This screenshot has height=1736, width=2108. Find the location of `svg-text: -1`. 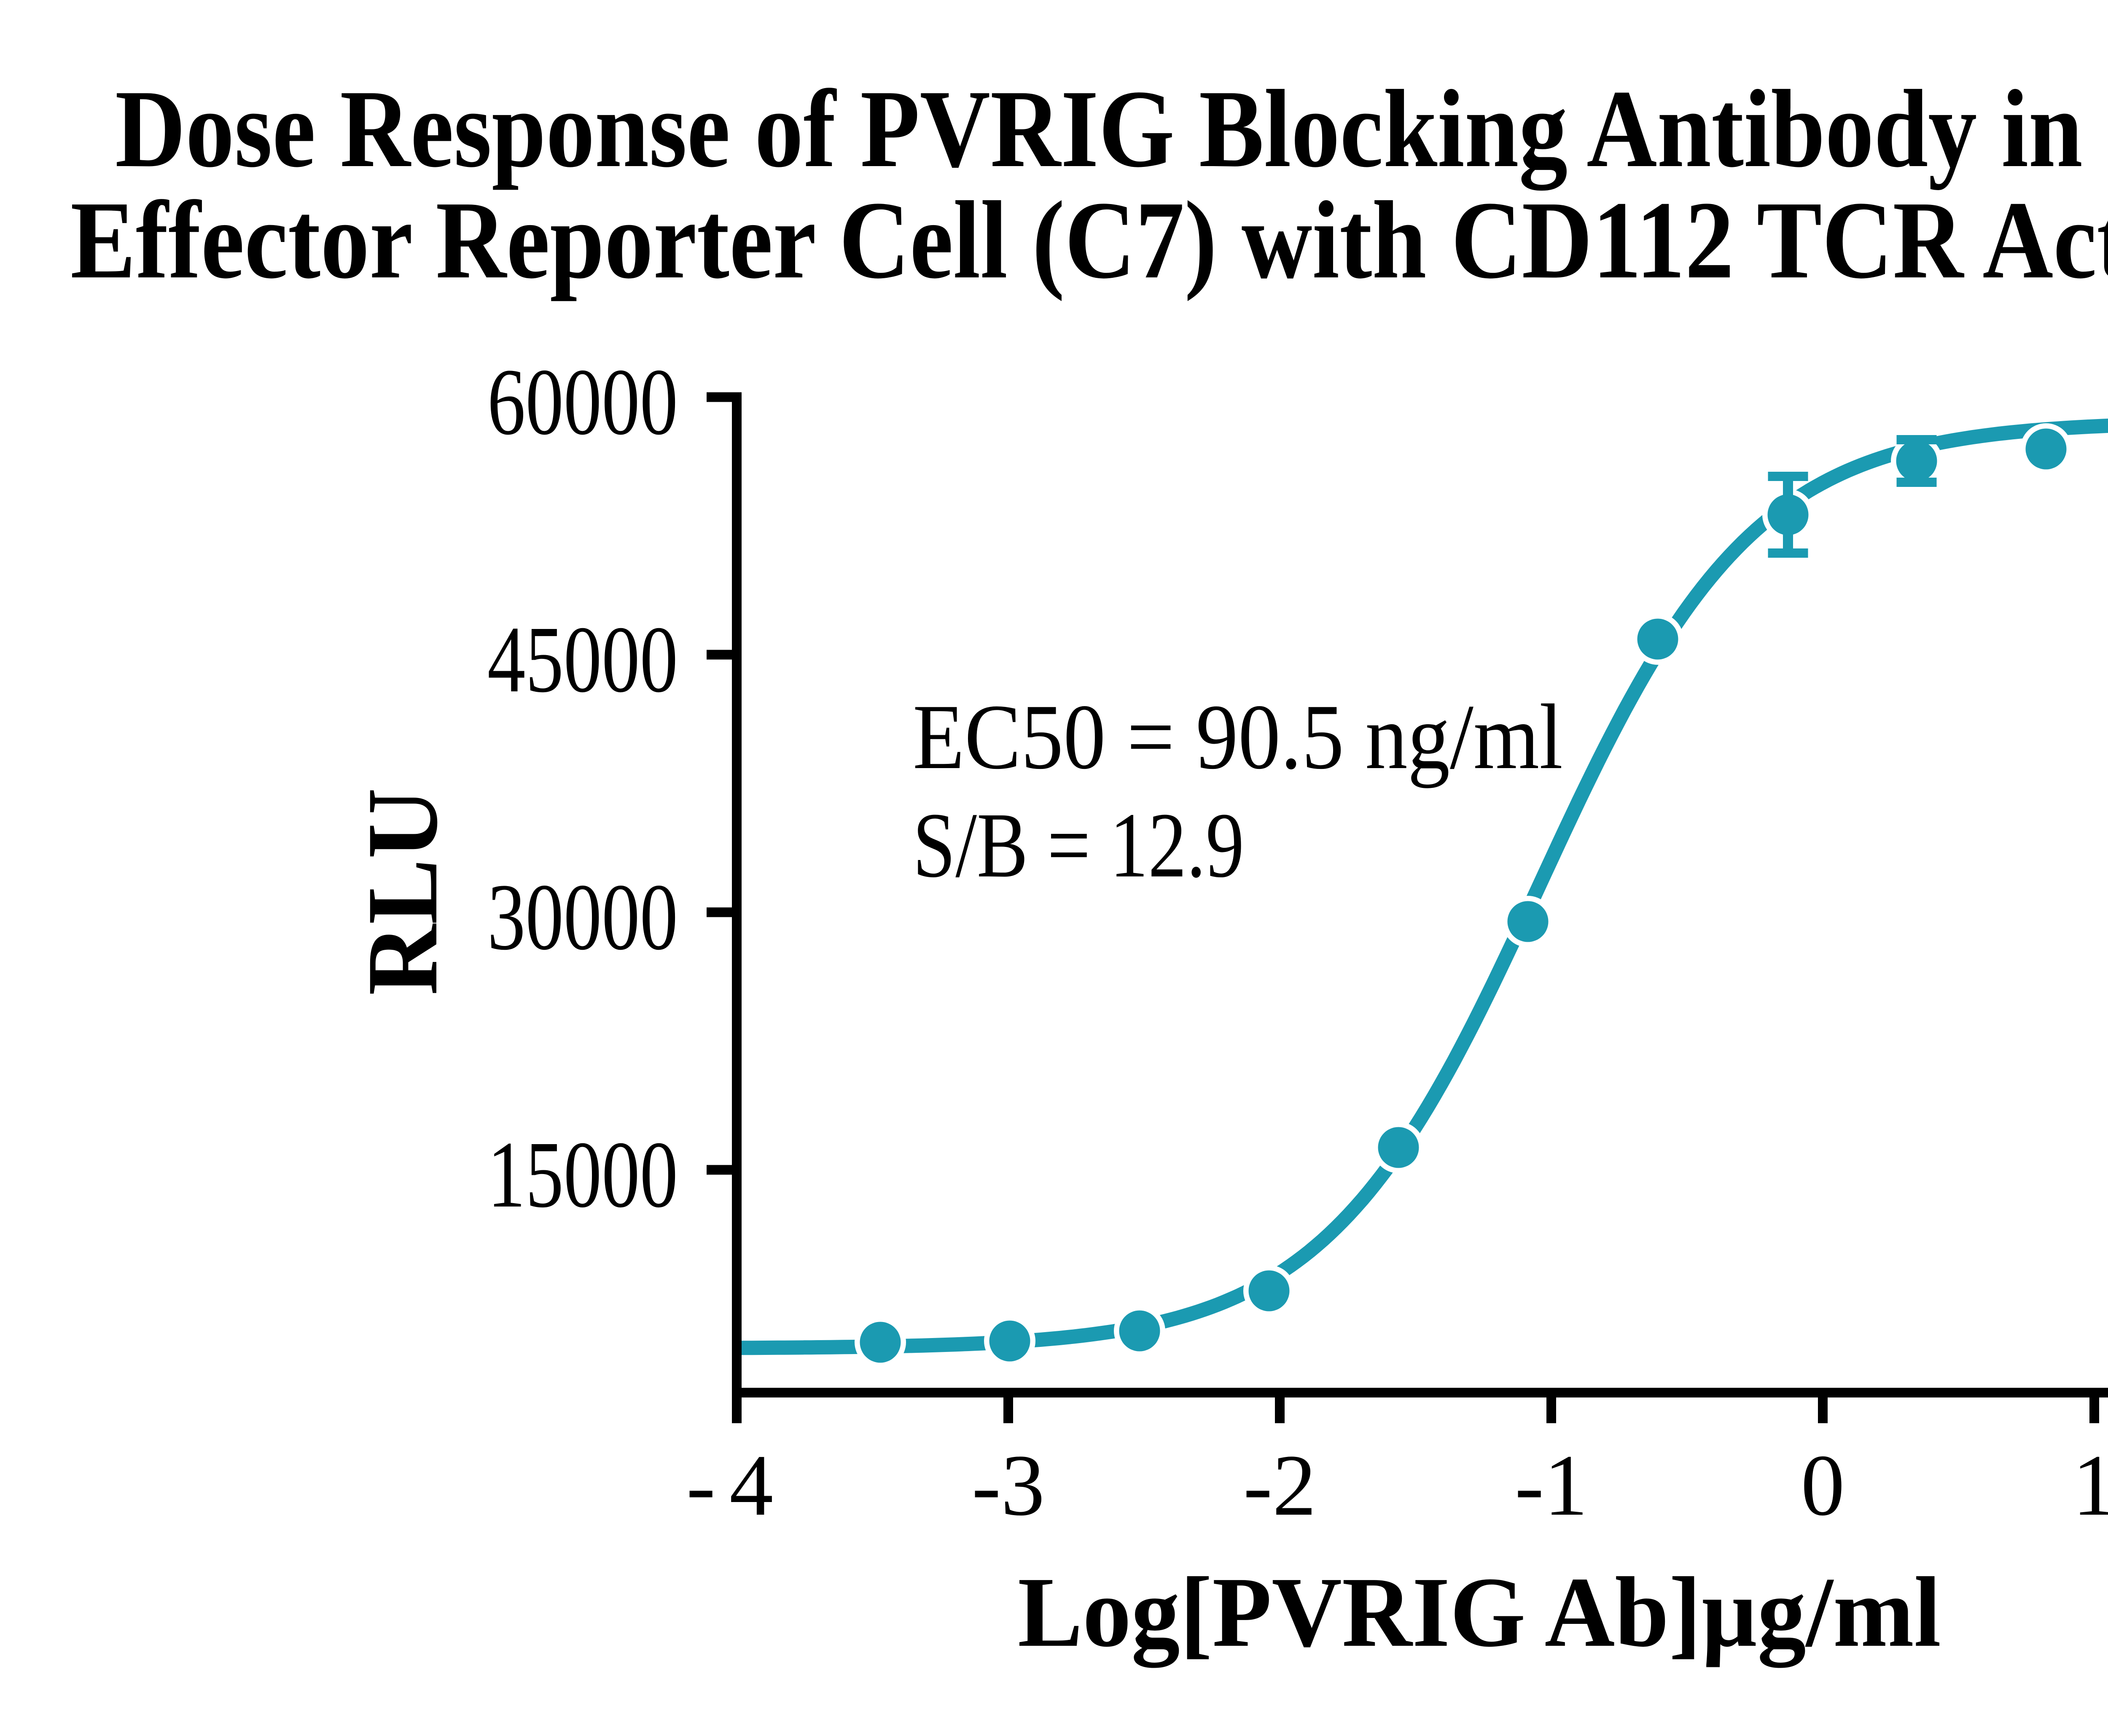

svg-text: -1 is located at coordinates (1551, 1485).